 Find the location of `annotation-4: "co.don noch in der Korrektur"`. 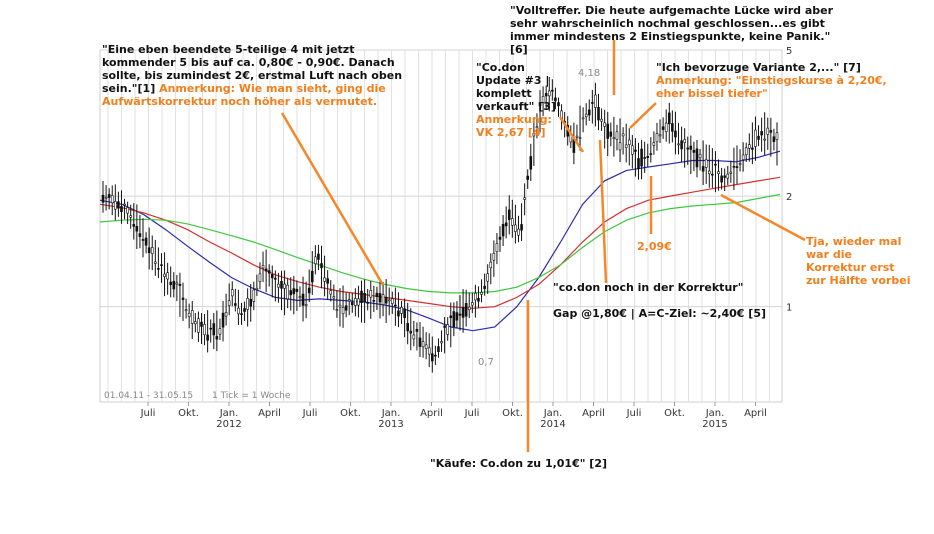

annotation-4: "co.don noch in der Korrektur" is located at coordinates (648, 287).